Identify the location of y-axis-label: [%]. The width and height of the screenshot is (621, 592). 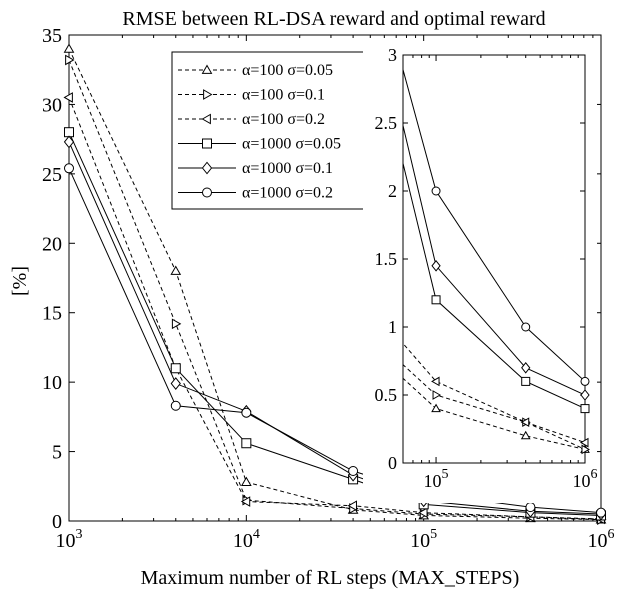
(20, 281).